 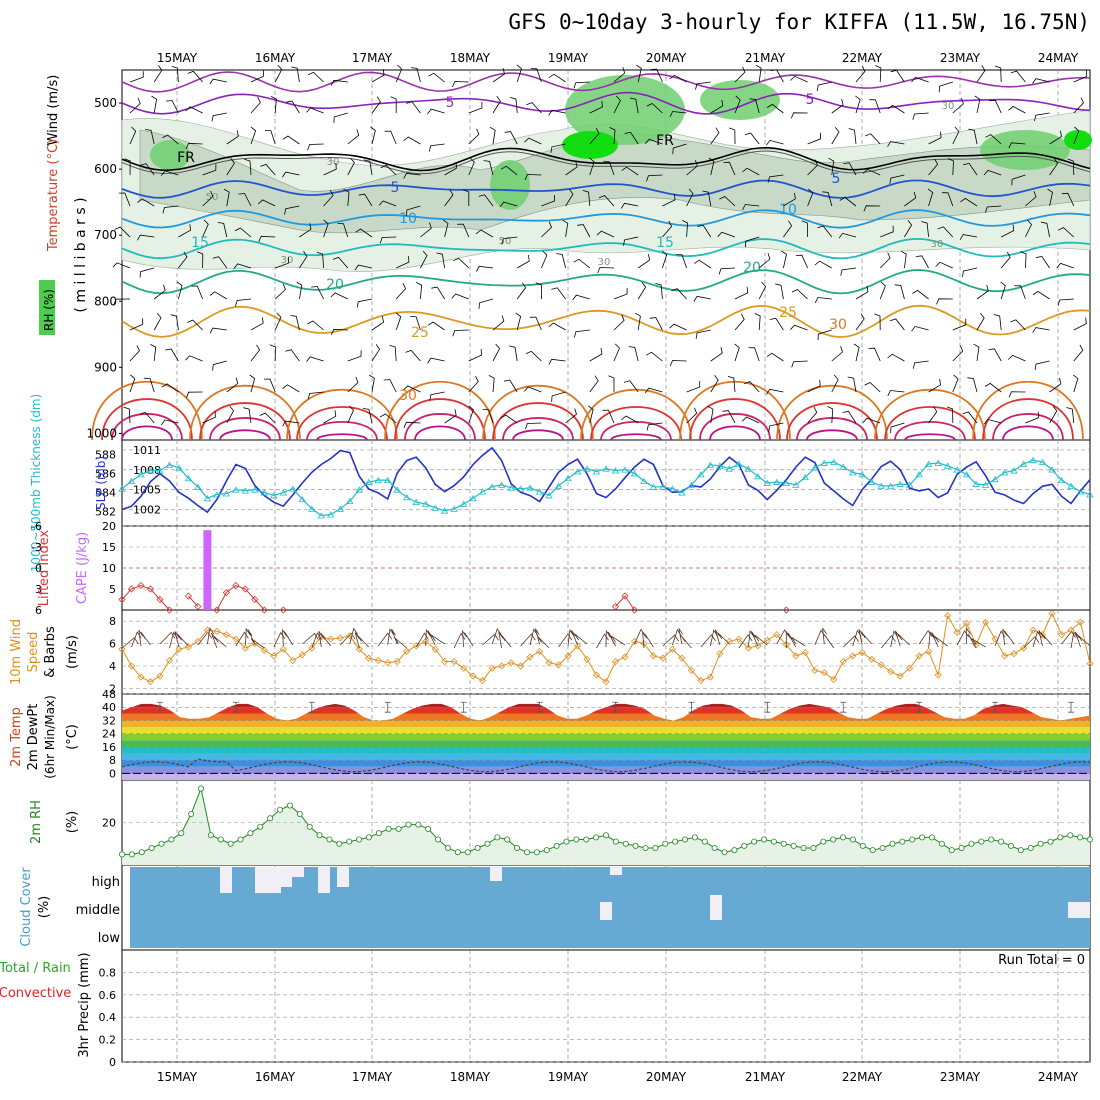 I want to click on freezing-level, so click(x=606, y=159).